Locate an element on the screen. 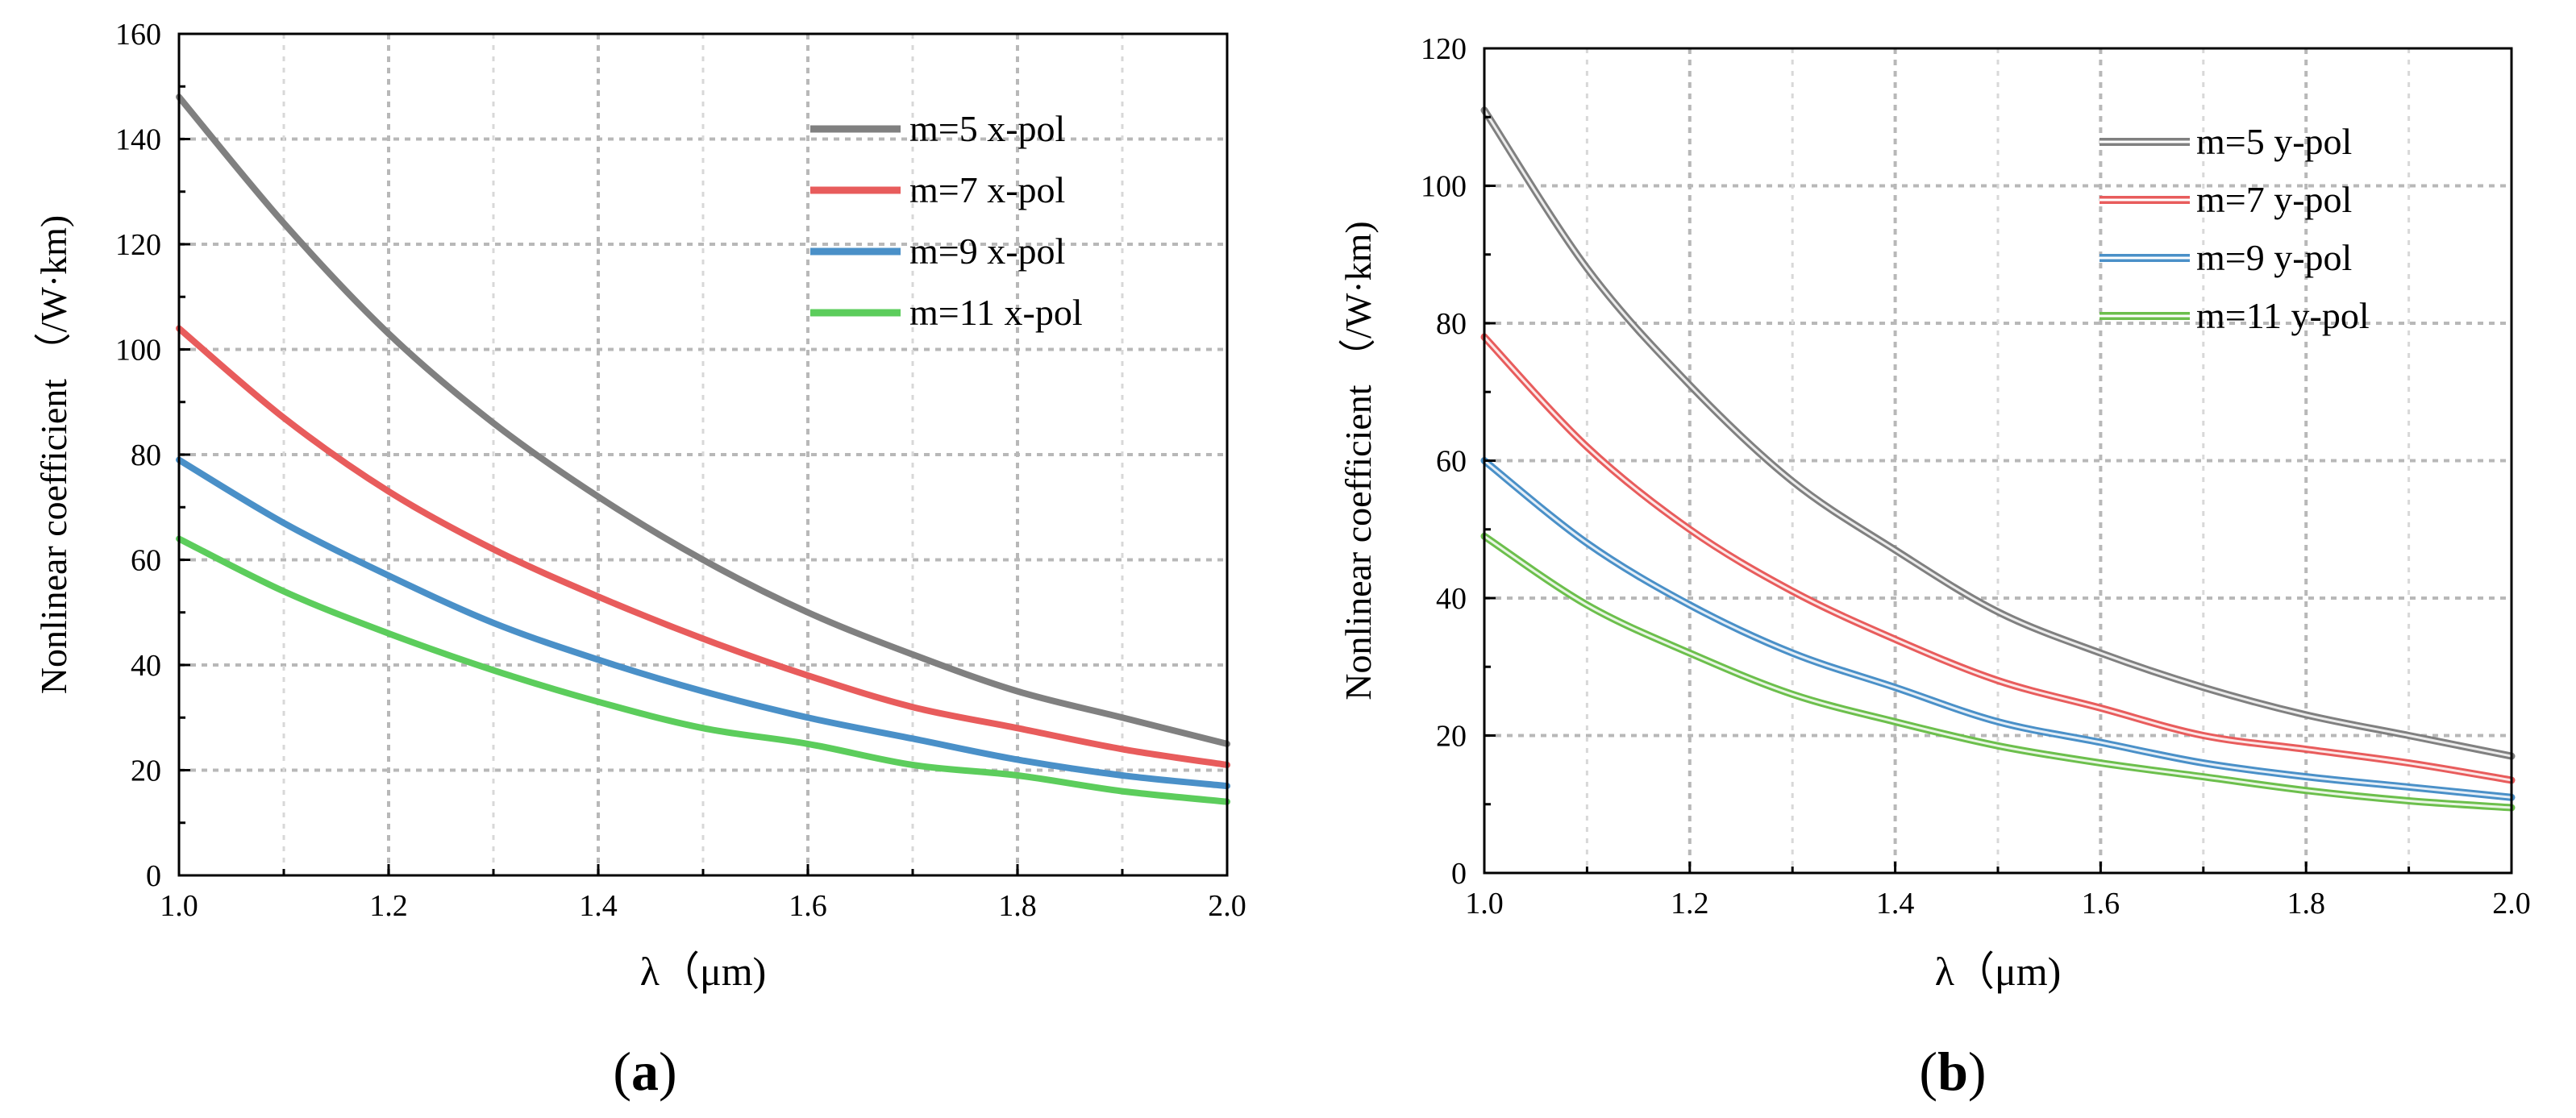  legend-item-4: m=11 y-pol is located at coordinates (2235, 315).